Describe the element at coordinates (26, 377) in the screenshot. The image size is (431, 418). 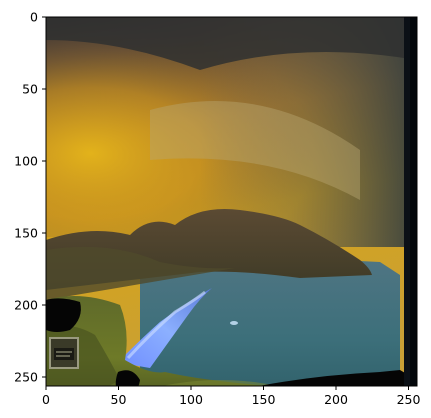
I see `y-tick-label: 250` at that location.